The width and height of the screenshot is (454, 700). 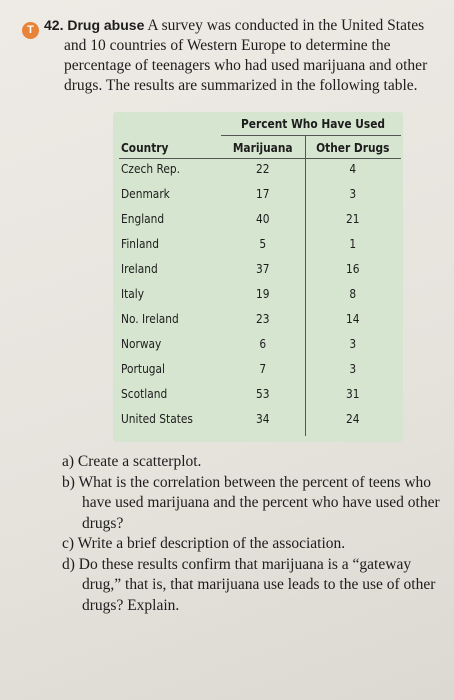 I want to click on value-cell: 19, so click(x=263, y=293).